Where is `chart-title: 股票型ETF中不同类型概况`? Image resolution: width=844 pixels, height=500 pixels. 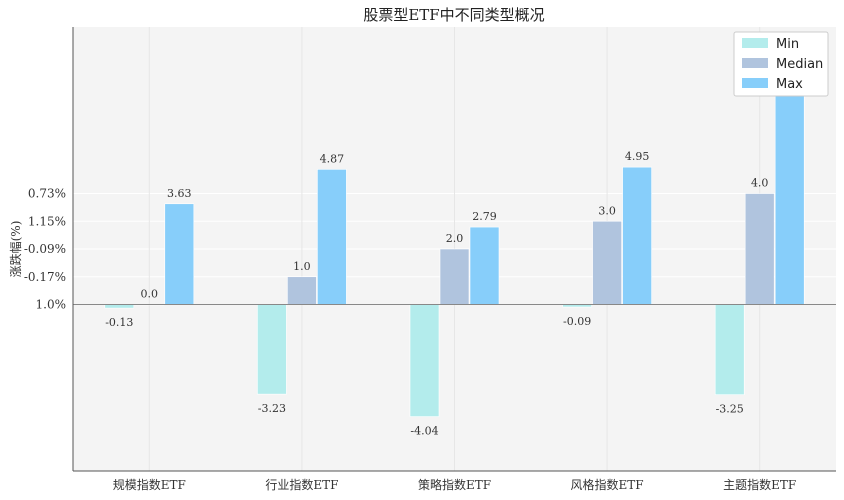
chart-title: 股票型ETF中不同类型概况 is located at coordinates (453, 15).